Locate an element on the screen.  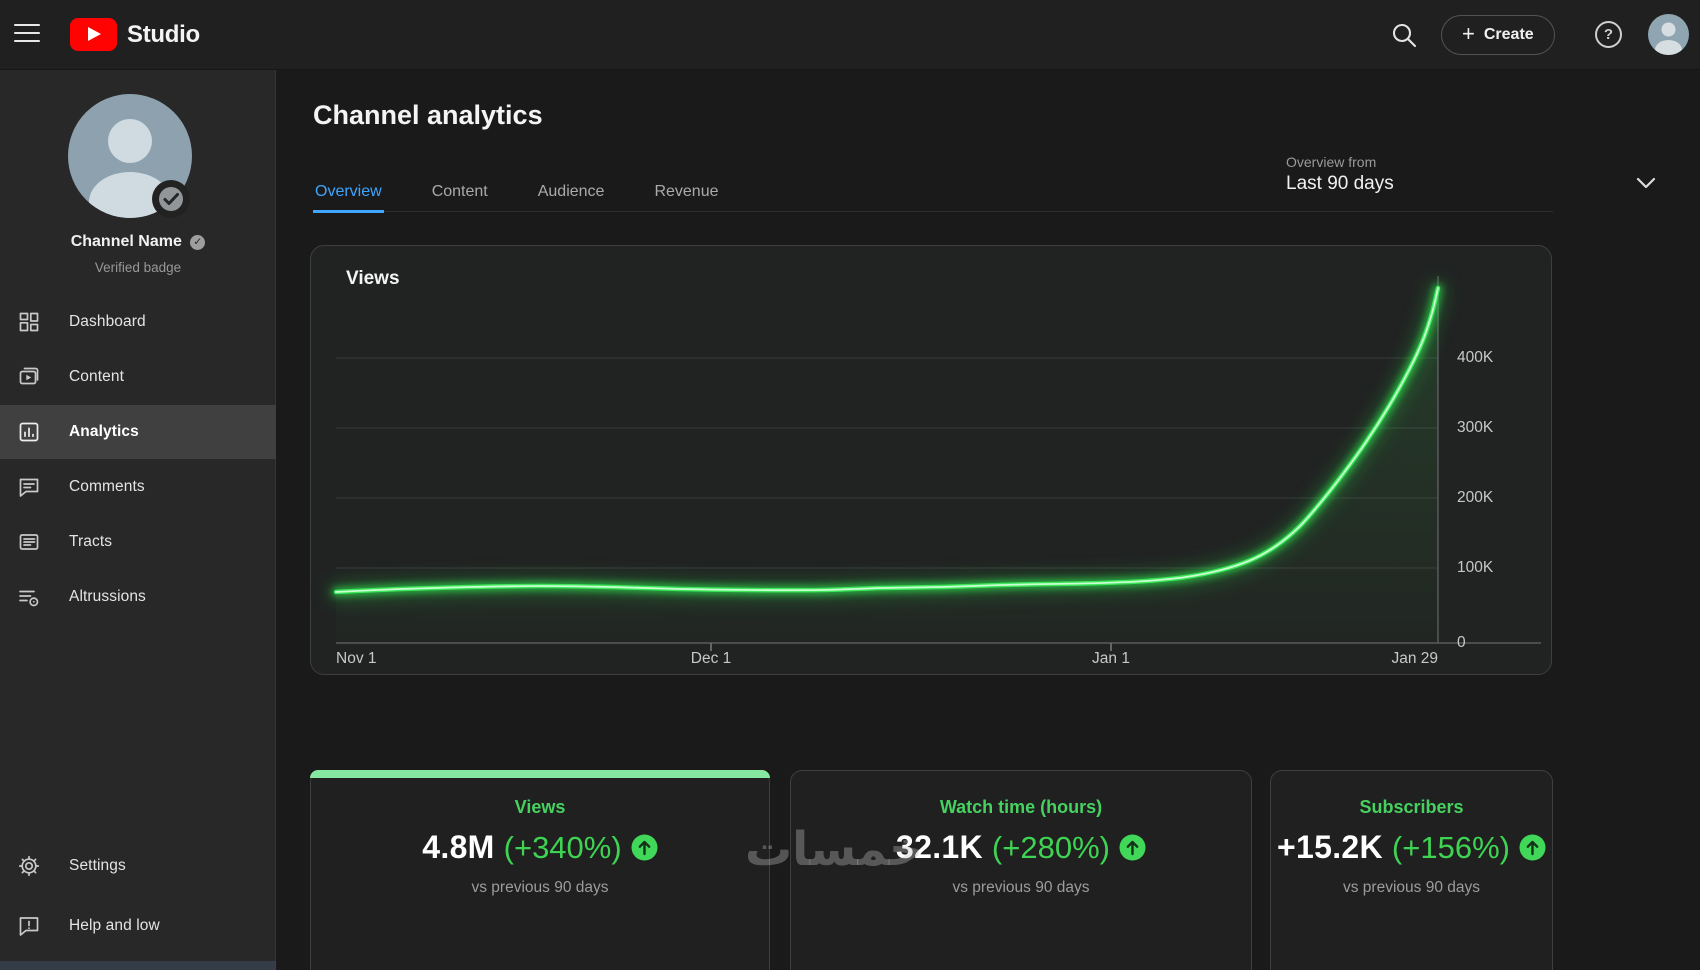
analytics-icon is located at coordinates (29, 432).